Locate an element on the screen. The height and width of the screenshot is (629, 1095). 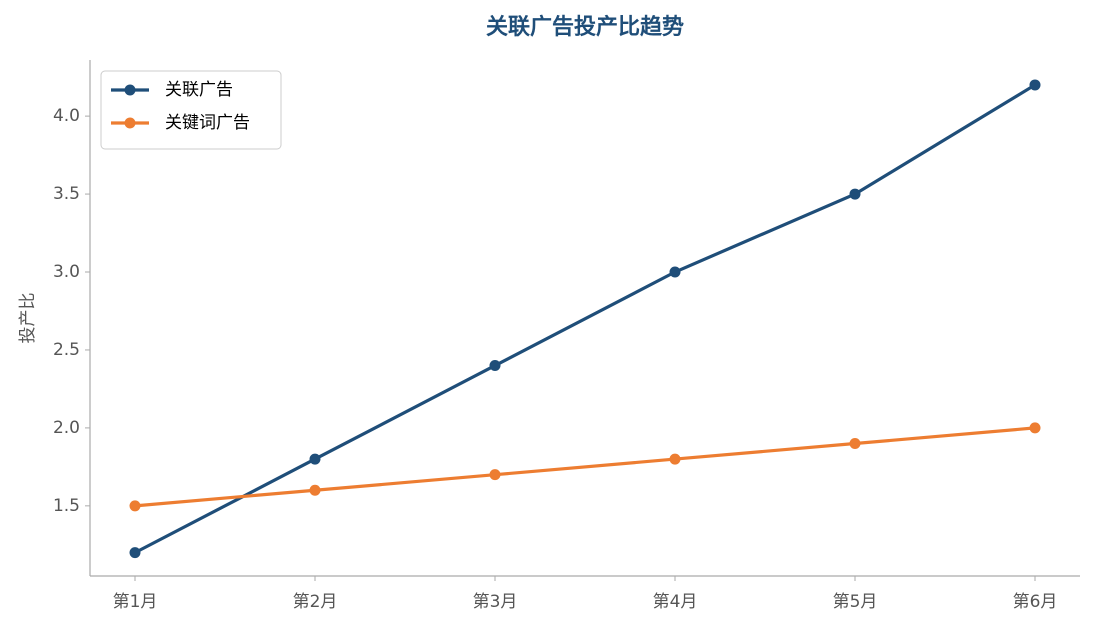
legend-label: 关联广告 is located at coordinates (199, 90).